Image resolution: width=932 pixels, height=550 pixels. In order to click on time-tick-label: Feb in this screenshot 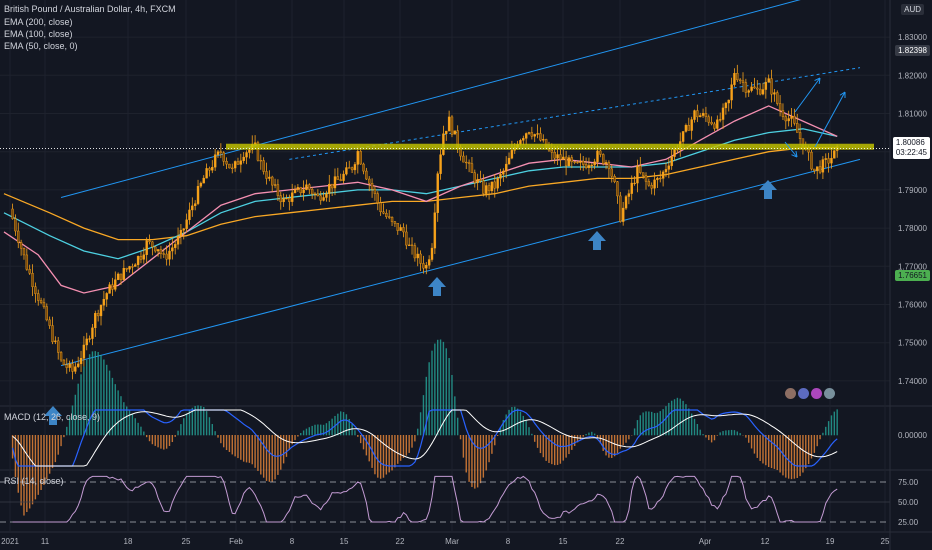, I will do `click(236, 541)`.